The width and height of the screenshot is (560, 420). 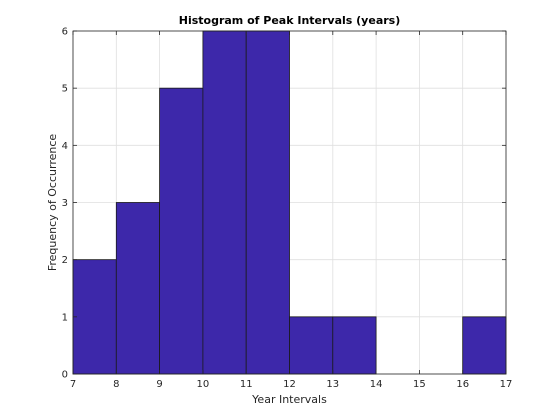 I want to click on x-tick-label: 13, so click(x=332, y=384).